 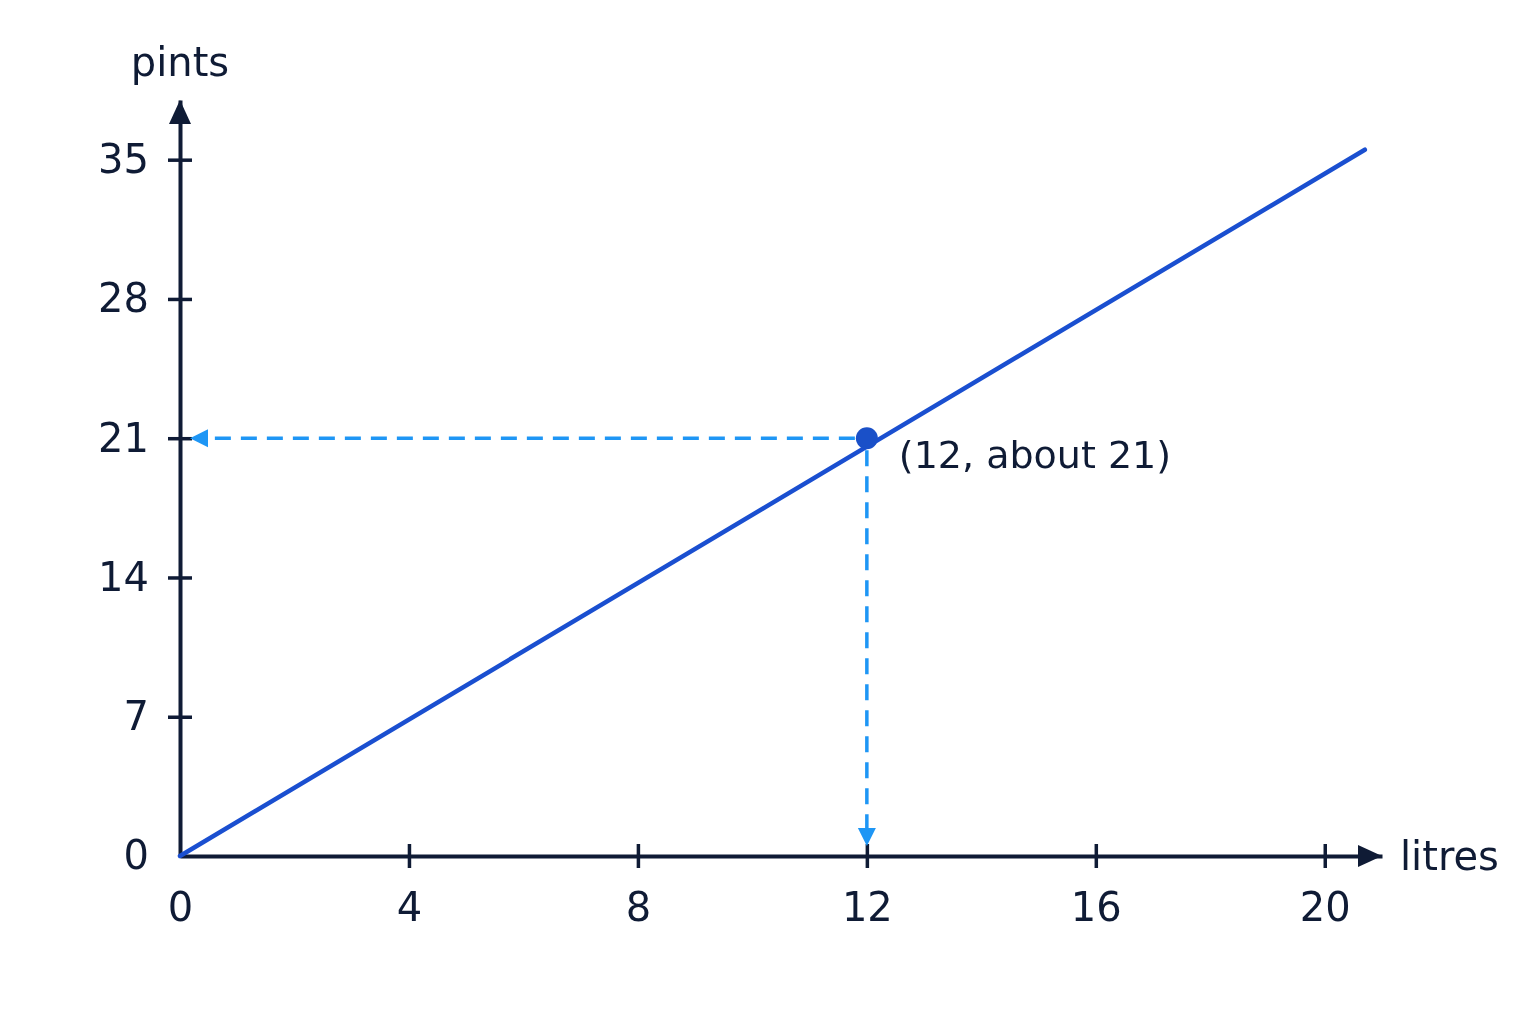 What do you see at coordinates (1325, 907) in the screenshot?
I see `x-tick-label: 20` at bounding box center [1325, 907].